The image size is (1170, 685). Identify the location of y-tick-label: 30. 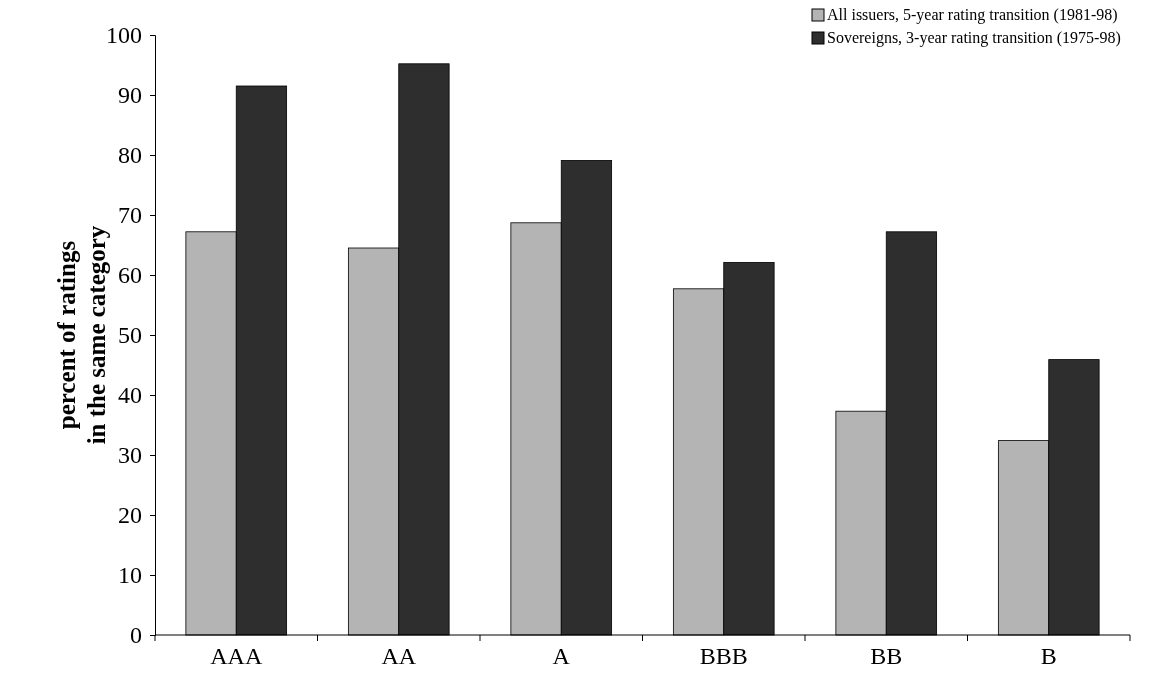
(130, 455).